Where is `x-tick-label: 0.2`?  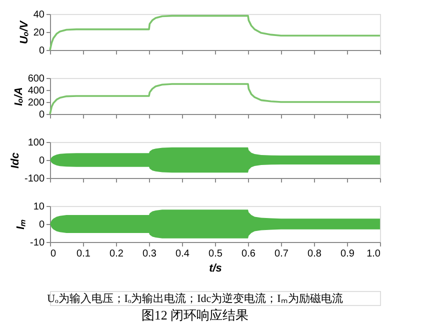 x-tick-label: 0.2 is located at coordinates (117, 254).